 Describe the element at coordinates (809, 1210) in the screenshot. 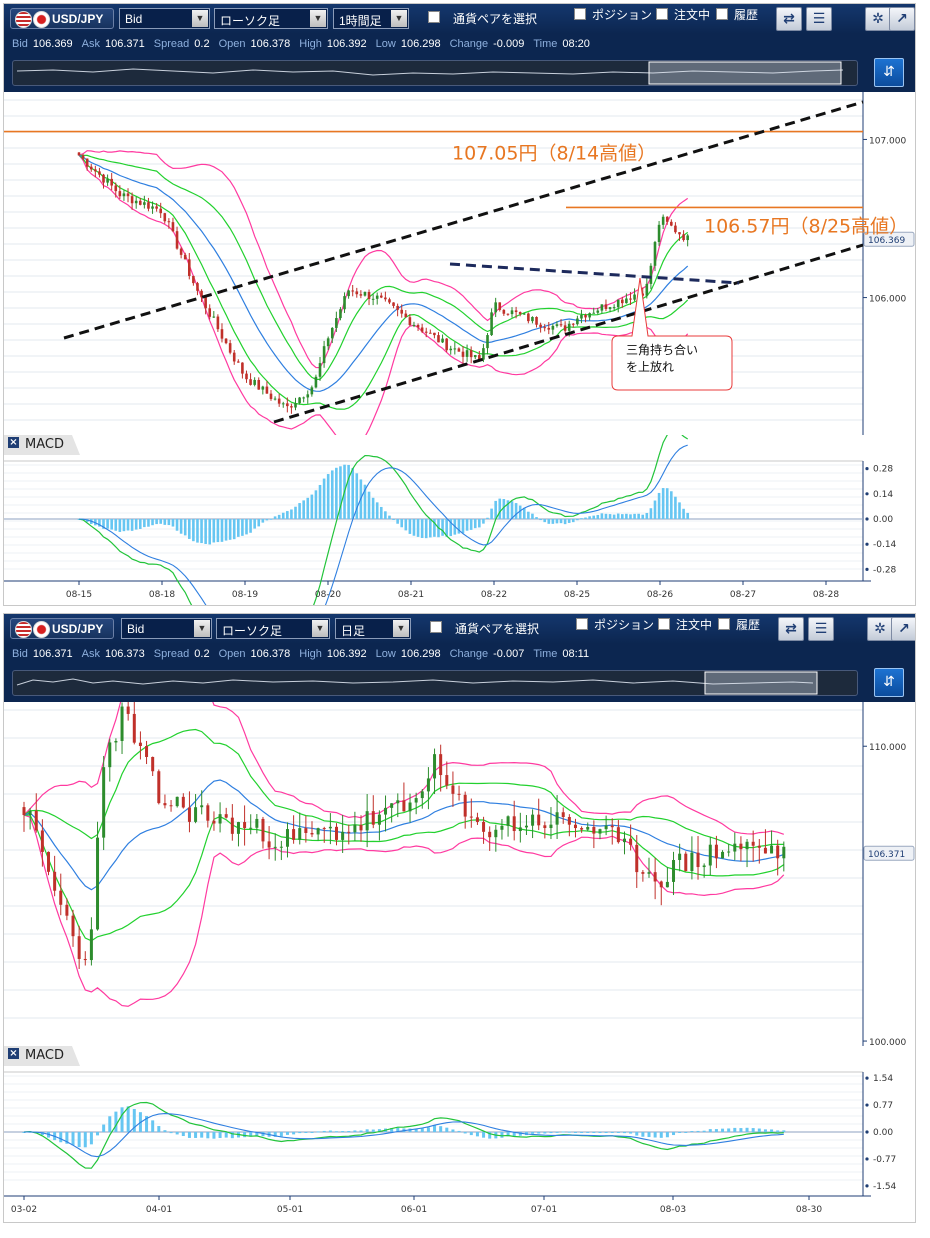

I see `x-tick-label: 08-30` at that location.